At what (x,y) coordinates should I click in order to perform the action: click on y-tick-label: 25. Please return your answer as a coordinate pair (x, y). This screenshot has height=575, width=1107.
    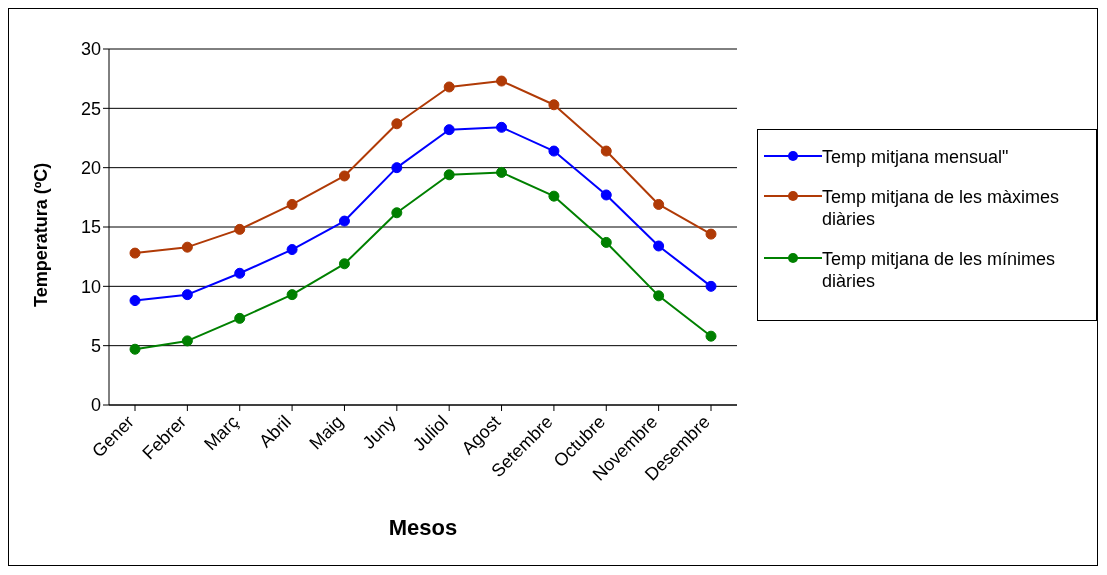
    Looking at the image, I should click on (90, 108).